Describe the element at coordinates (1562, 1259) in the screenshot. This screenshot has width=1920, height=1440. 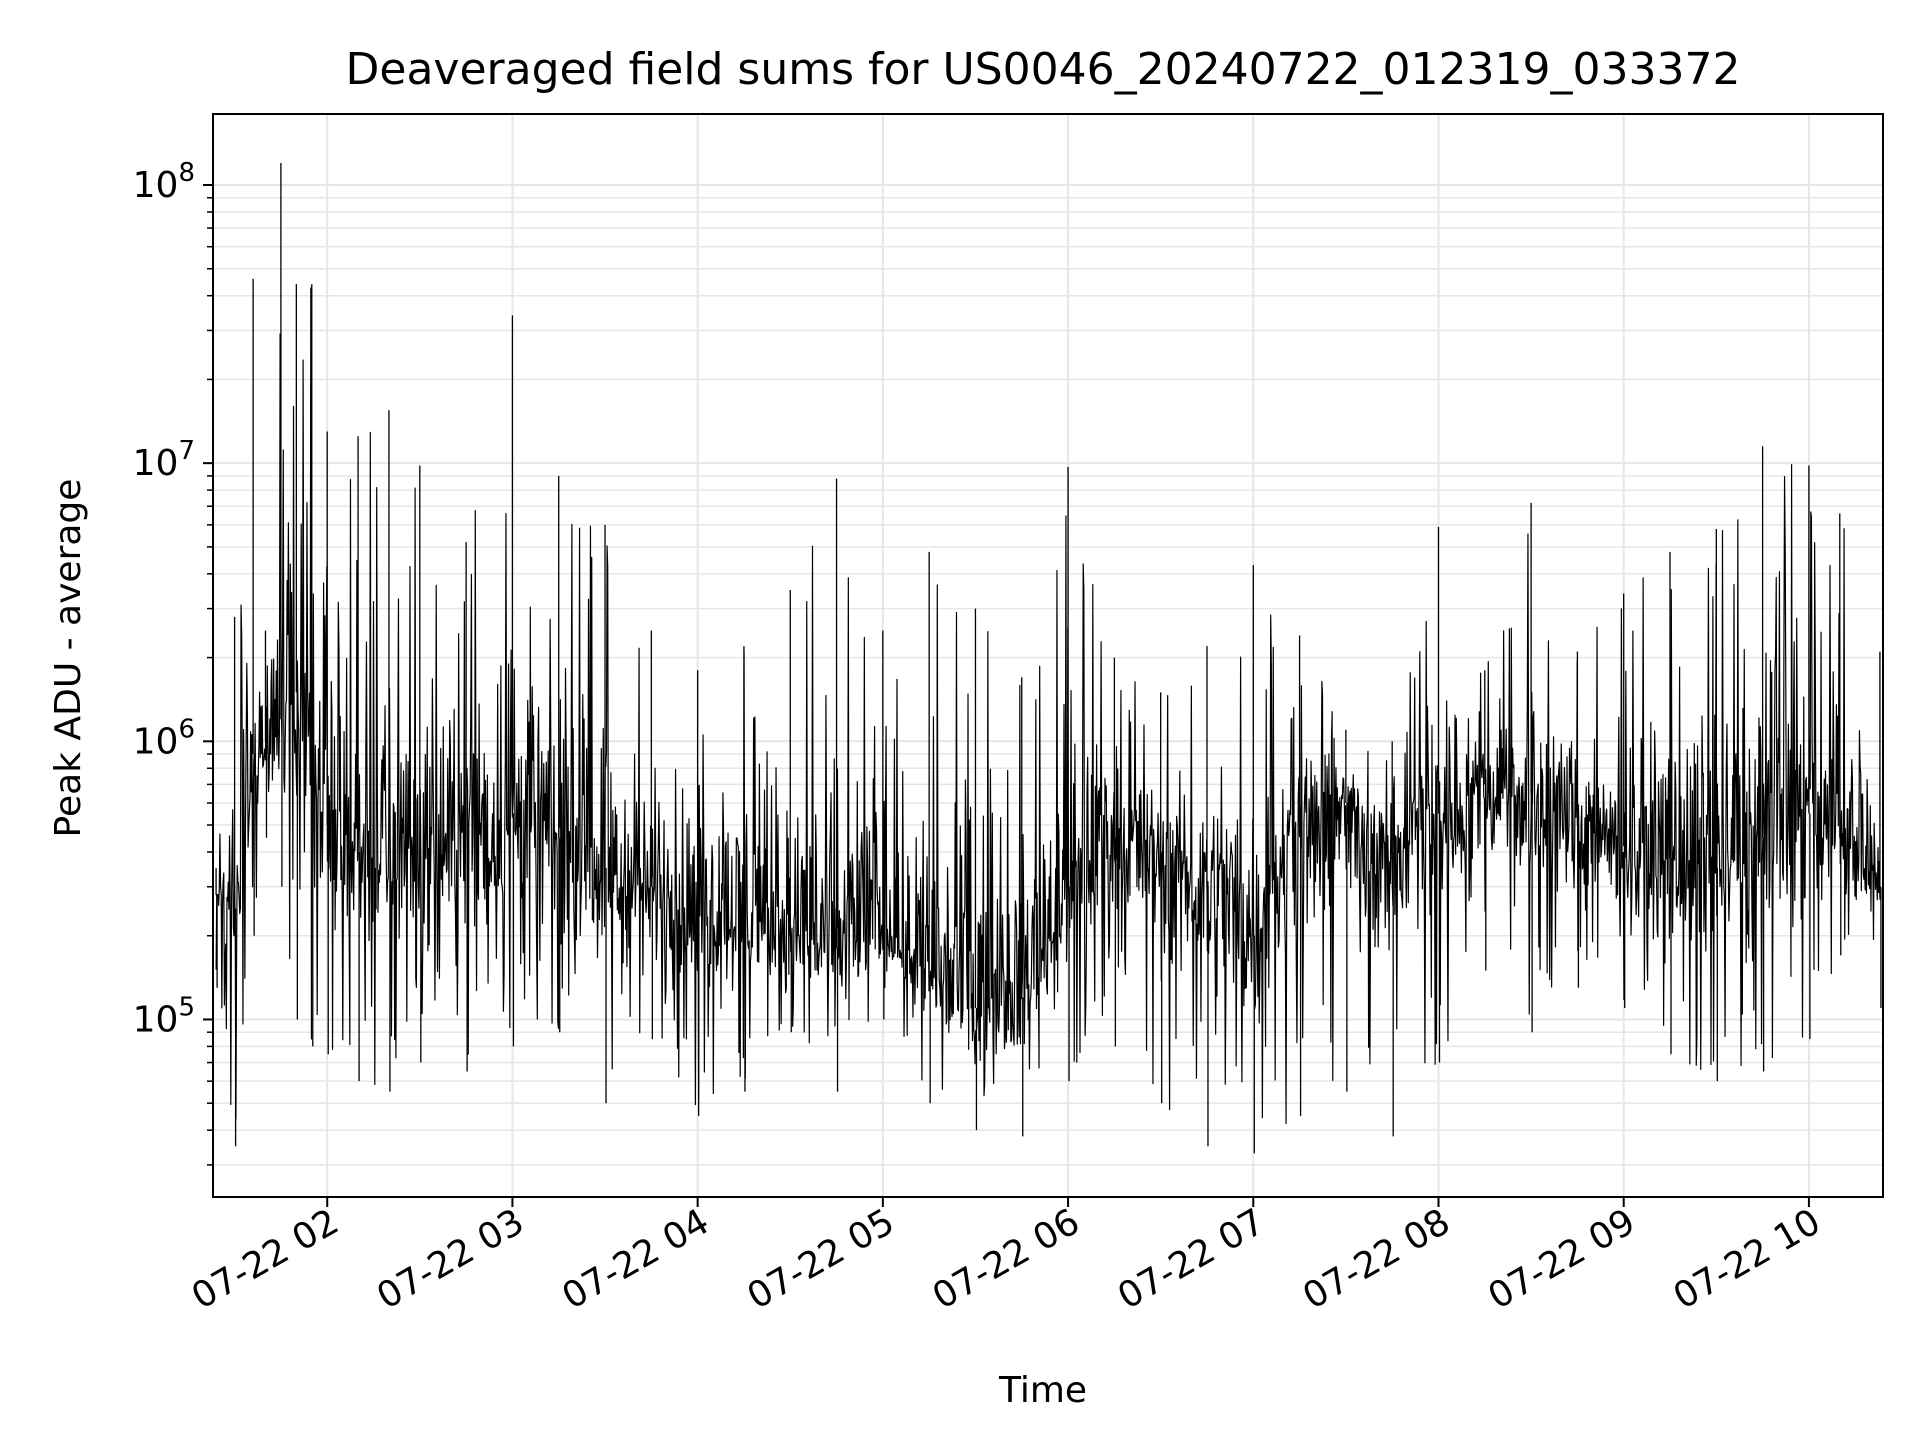
I see `x-tick-label: 07-22 09` at that location.